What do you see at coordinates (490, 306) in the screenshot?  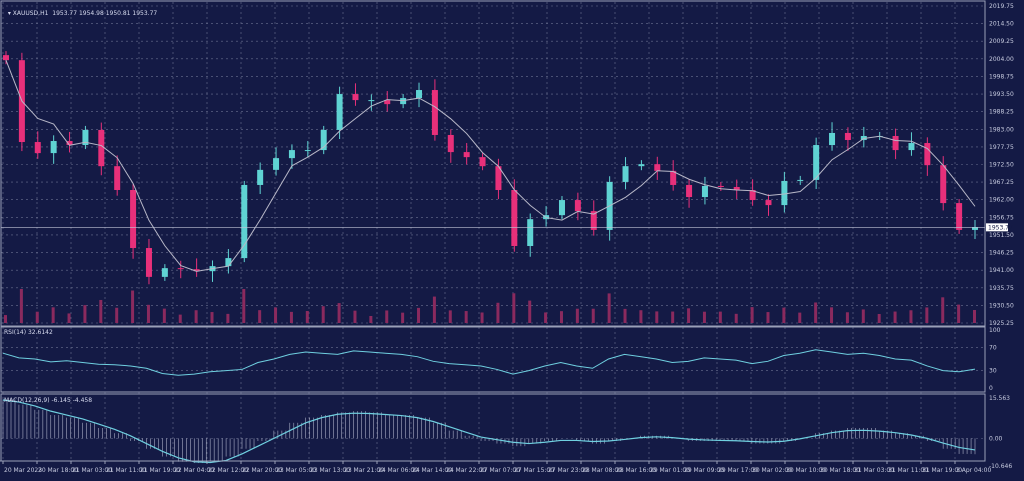 I see `volume-bars` at bounding box center [490, 306].